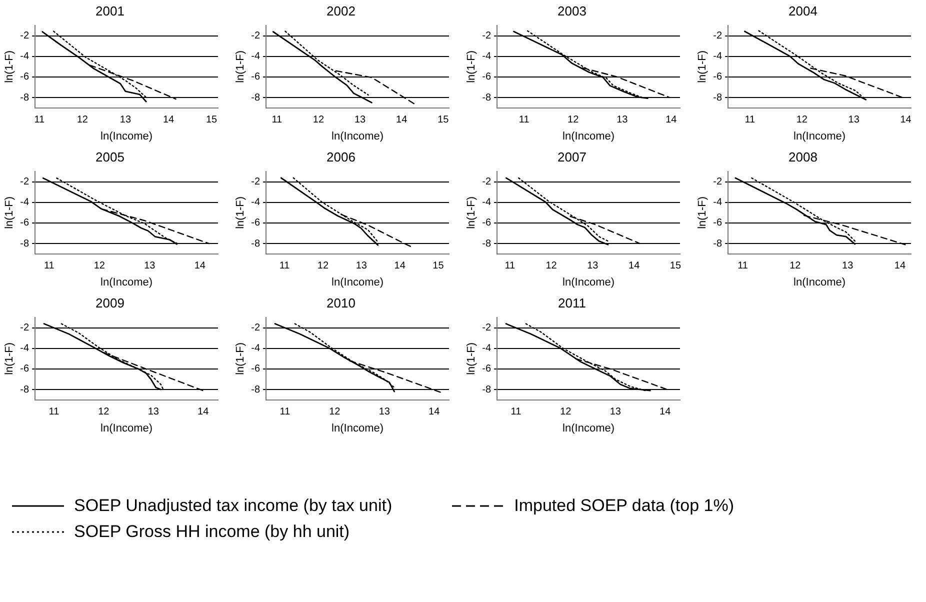 The image size is (926, 602). Describe the element at coordinates (233, 506) in the screenshot. I see `legend-label: SOEP Unadjusted tax income (by tax unit)` at that location.